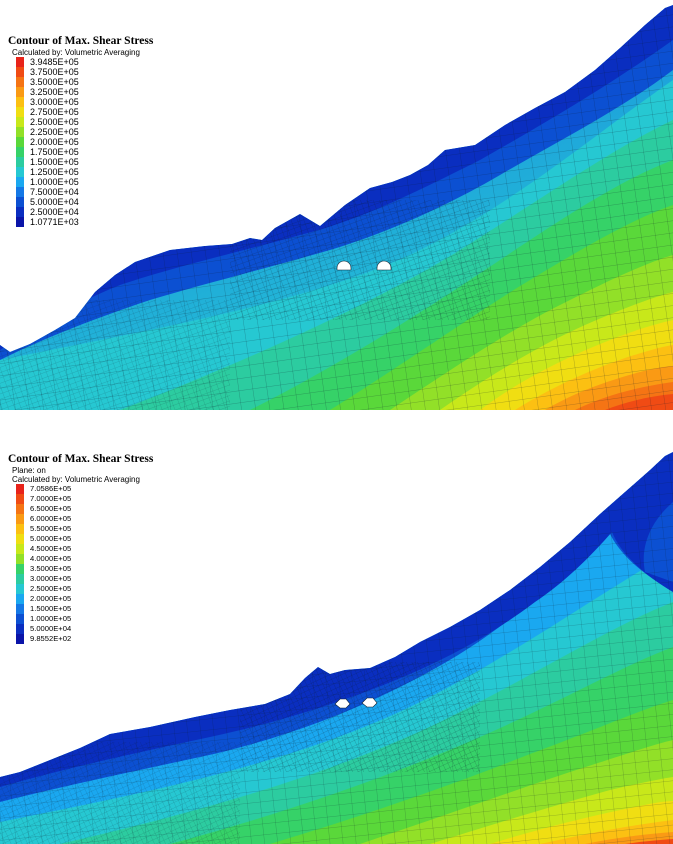 The image size is (673, 844). What do you see at coordinates (51, 558) in the screenshot?
I see `scale-value: 4.0000E+05` at bounding box center [51, 558].